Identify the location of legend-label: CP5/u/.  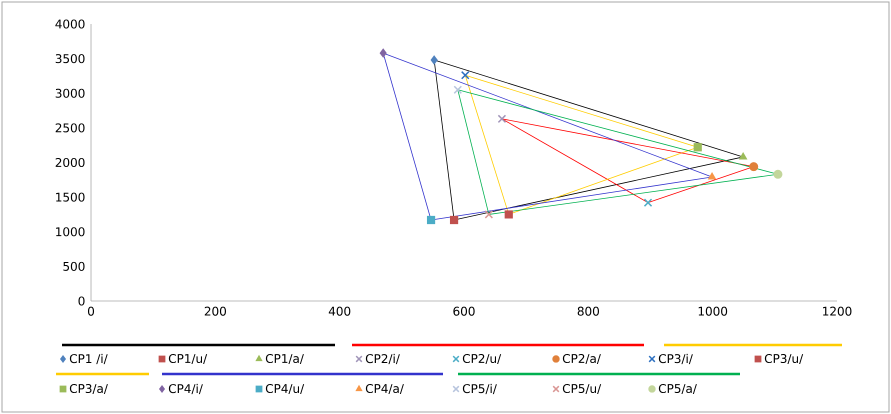
(582, 389).